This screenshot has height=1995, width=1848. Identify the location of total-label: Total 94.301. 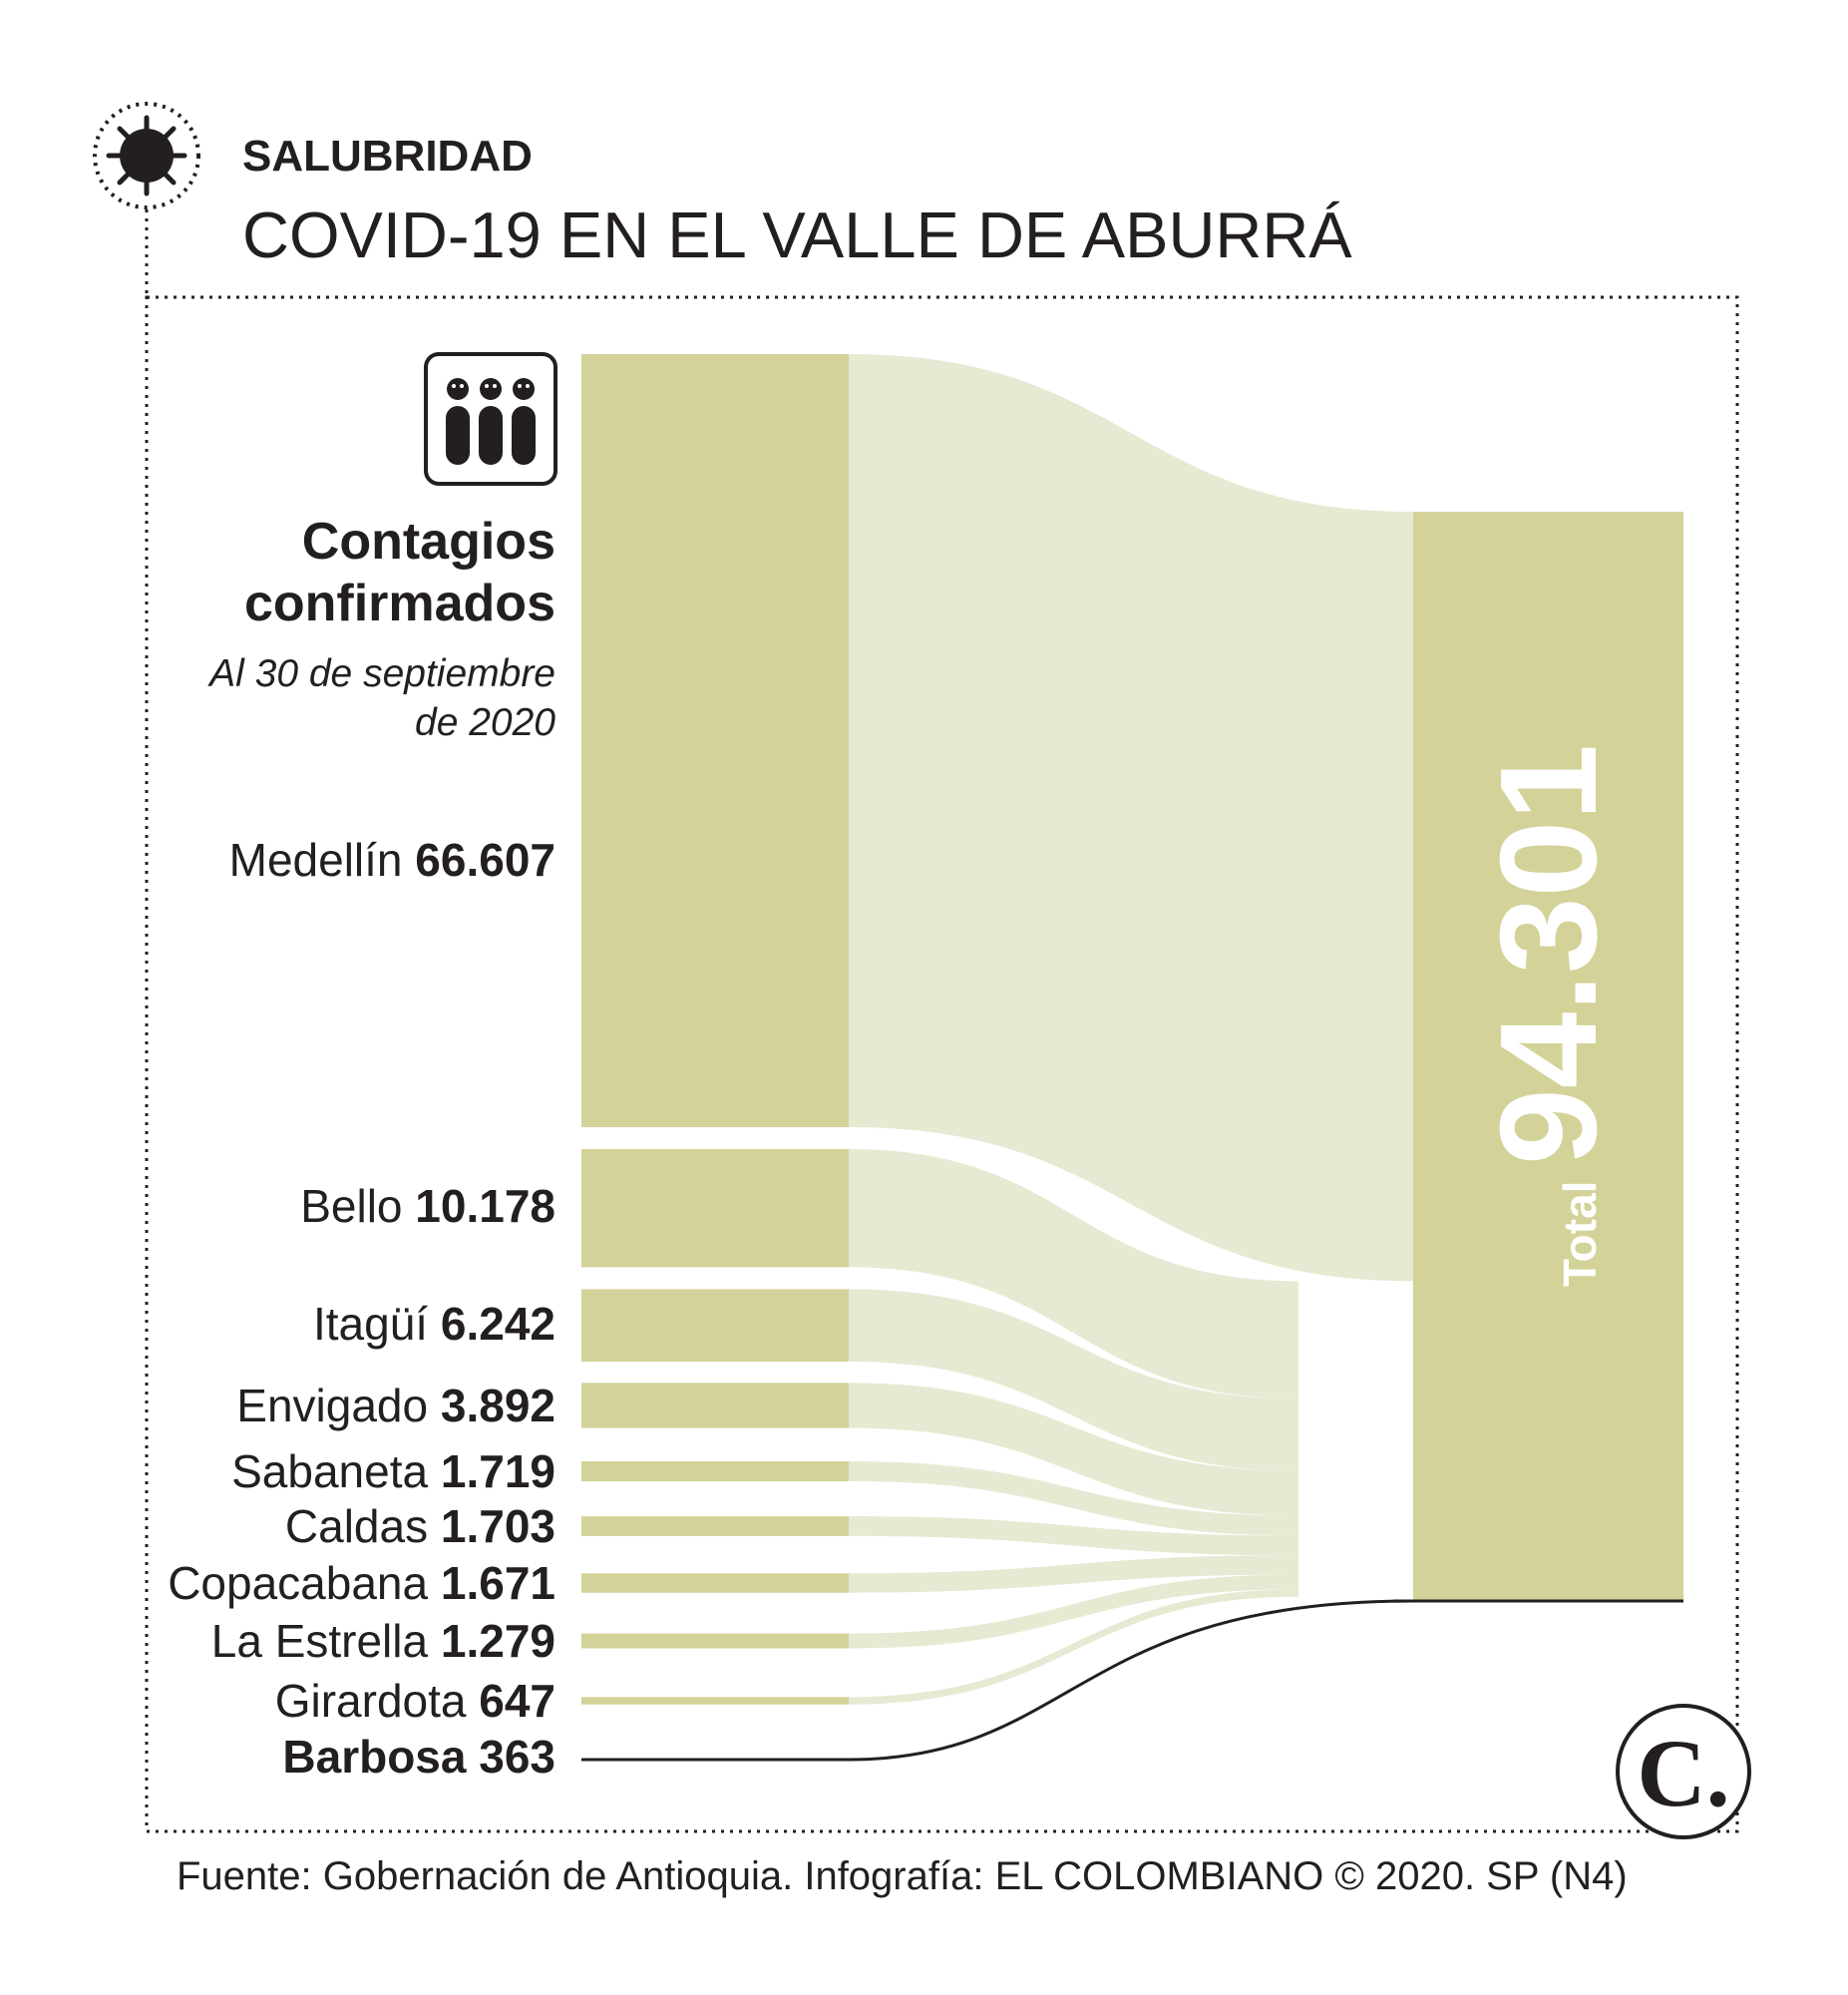
(1549, 1015).